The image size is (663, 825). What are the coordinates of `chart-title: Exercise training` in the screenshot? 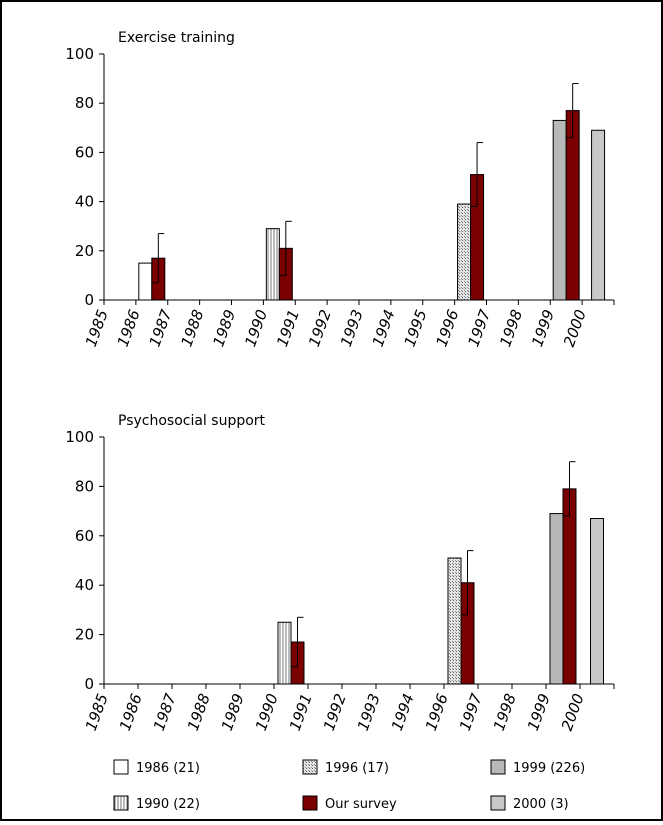 It's located at (176, 38).